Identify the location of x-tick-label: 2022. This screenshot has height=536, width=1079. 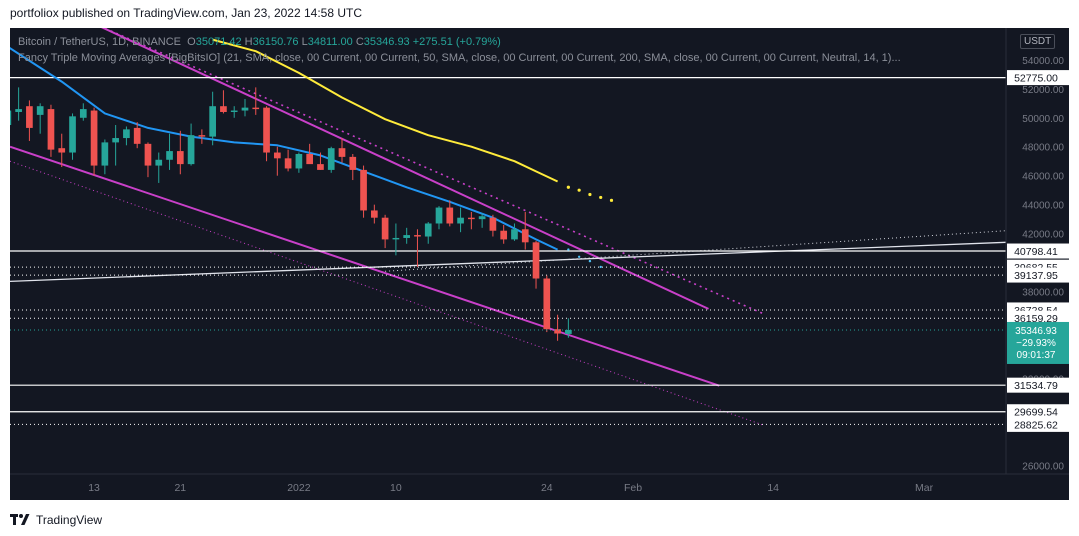
(299, 488).